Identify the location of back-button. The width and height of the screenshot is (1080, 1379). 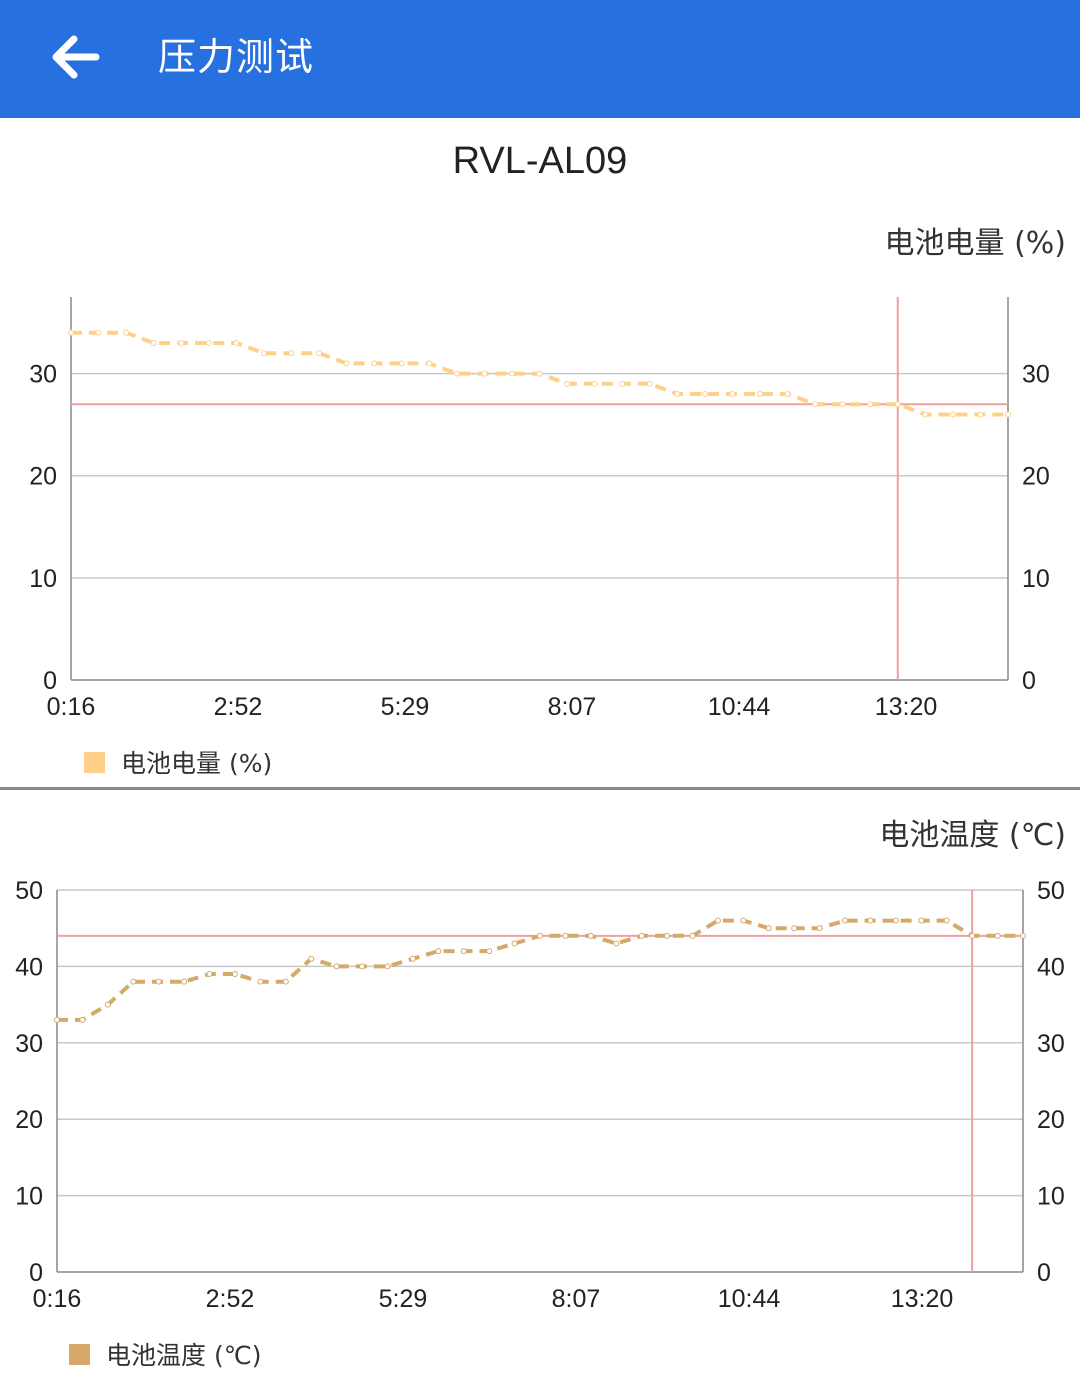
(75, 59).